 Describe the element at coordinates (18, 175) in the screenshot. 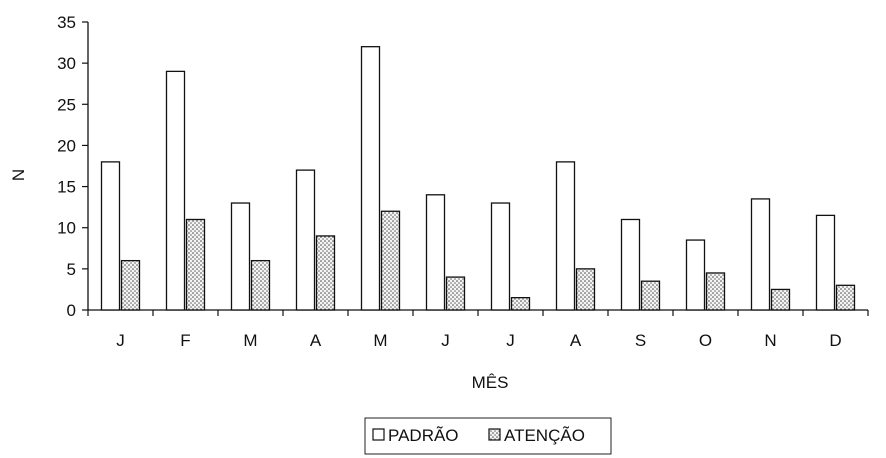

I see `y-axis-title: N` at that location.